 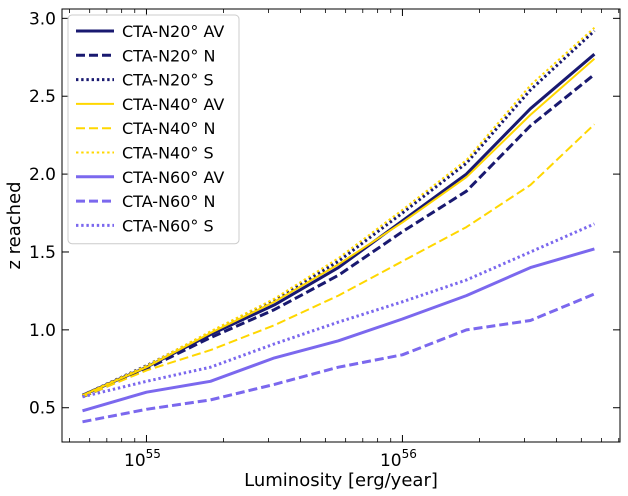 I want to click on legend-label-6: CTA-N40° S, so click(x=168, y=153).